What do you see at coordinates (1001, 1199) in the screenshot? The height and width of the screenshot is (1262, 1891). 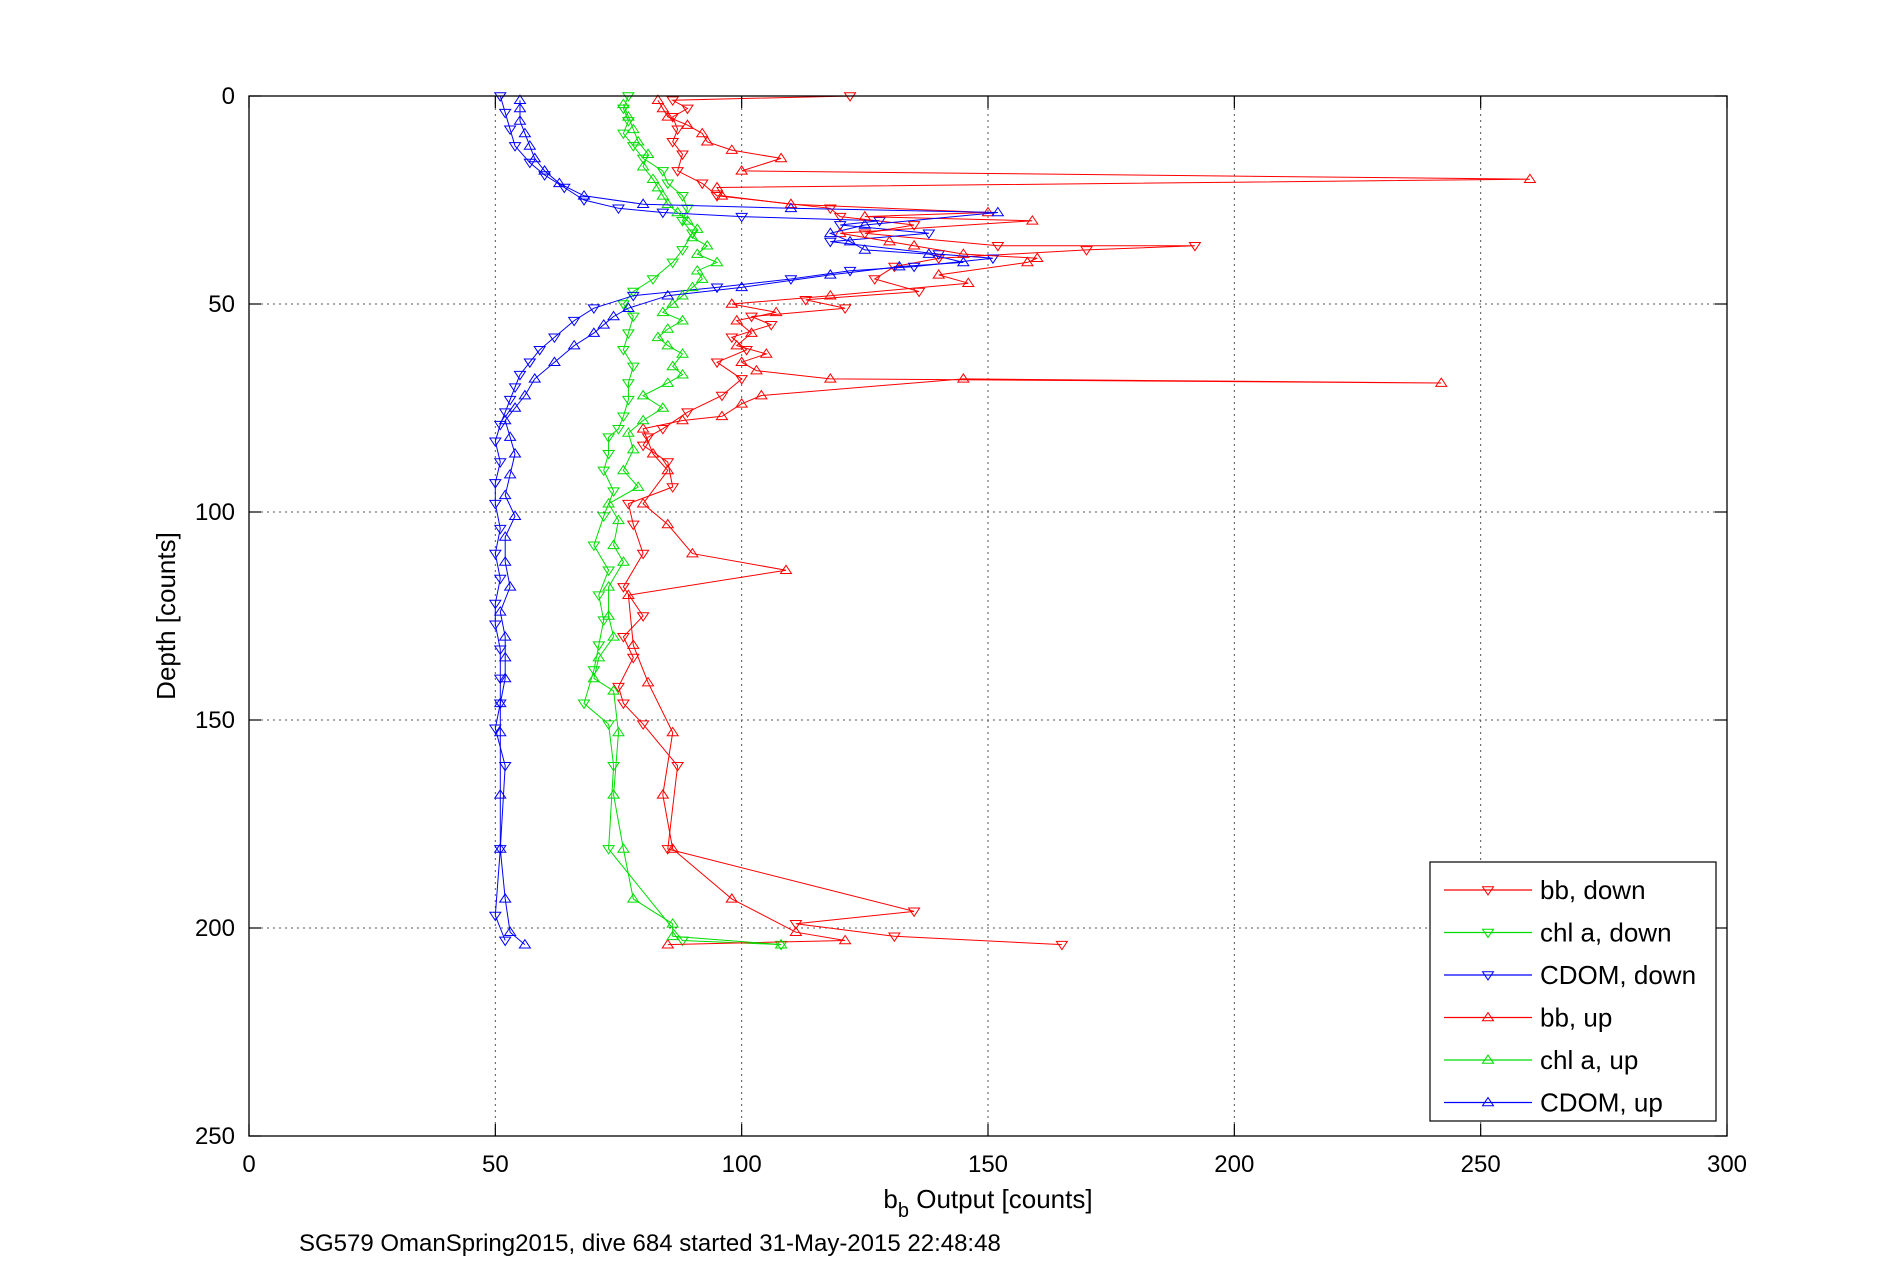 I see `x-axis-label-rest: Output [counts]` at bounding box center [1001, 1199].